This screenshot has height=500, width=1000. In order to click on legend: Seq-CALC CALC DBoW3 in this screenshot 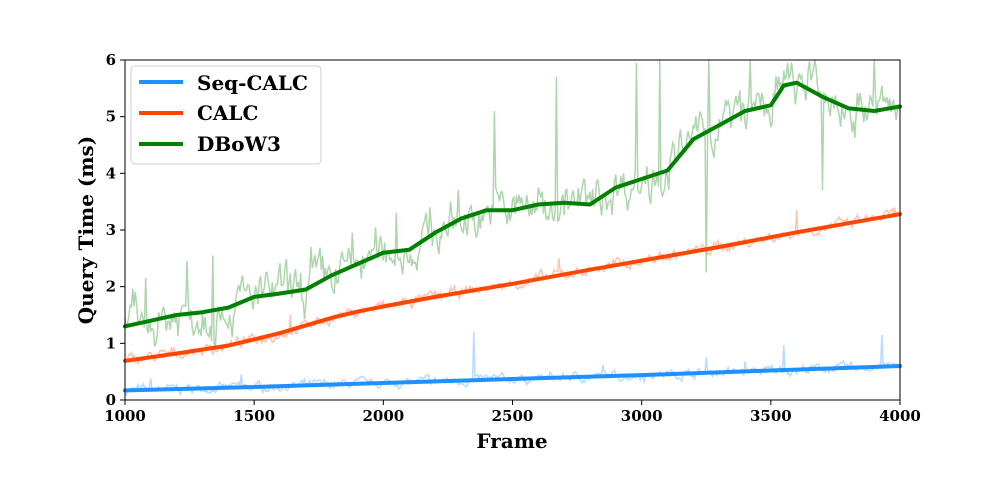, I will do `click(226, 115)`.